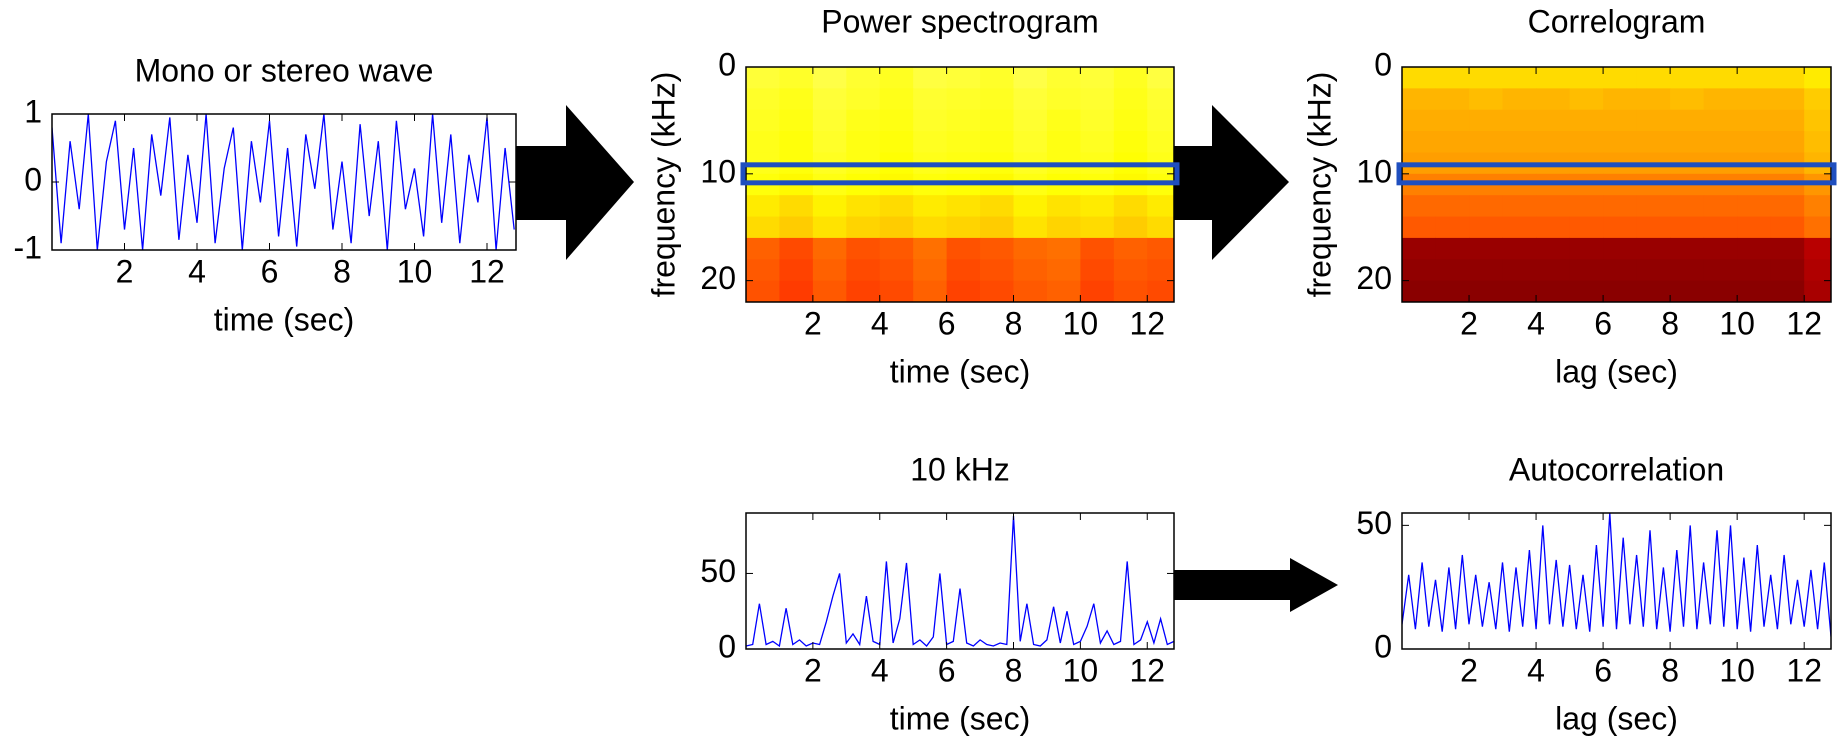 The width and height of the screenshot is (1840, 744). What do you see at coordinates (1616, 469) in the screenshot?
I see `chart-title: Autocorrelation` at bounding box center [1616, 469].